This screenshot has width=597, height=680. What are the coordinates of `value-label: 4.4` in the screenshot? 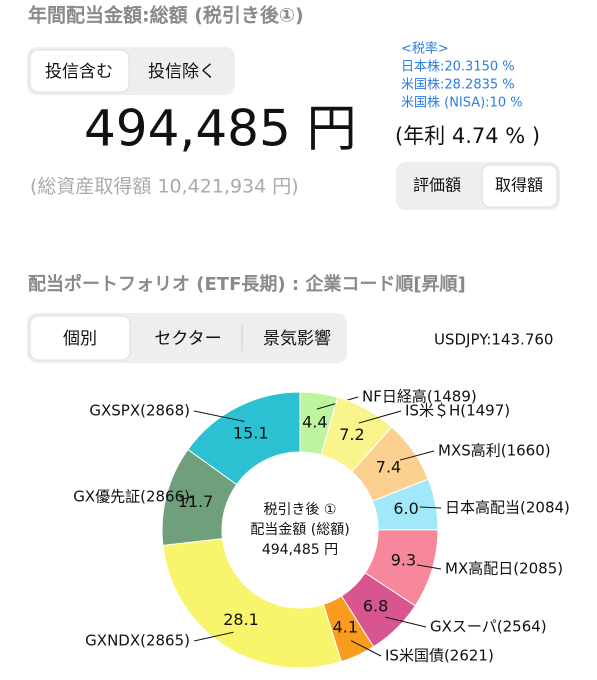 It's located at (314, 422).